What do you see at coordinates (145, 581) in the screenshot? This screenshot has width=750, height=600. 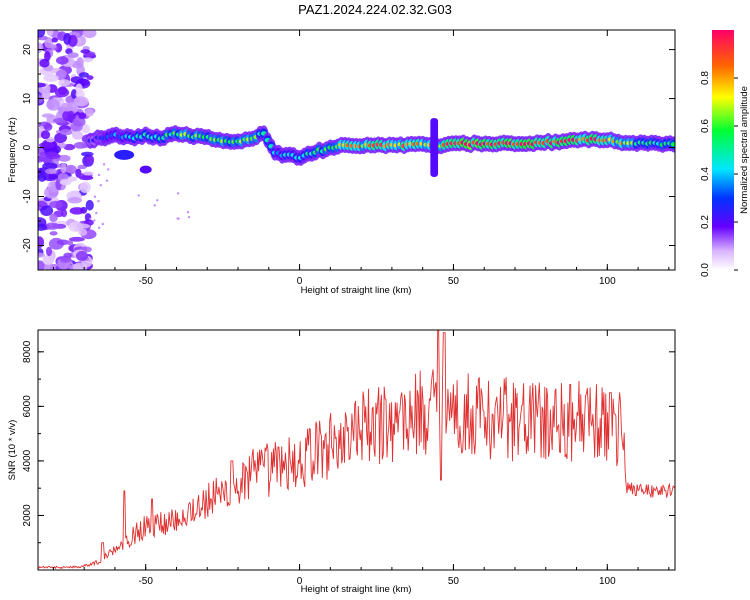 I see `x-tick-label: -50` at bounding box center [145, 581].